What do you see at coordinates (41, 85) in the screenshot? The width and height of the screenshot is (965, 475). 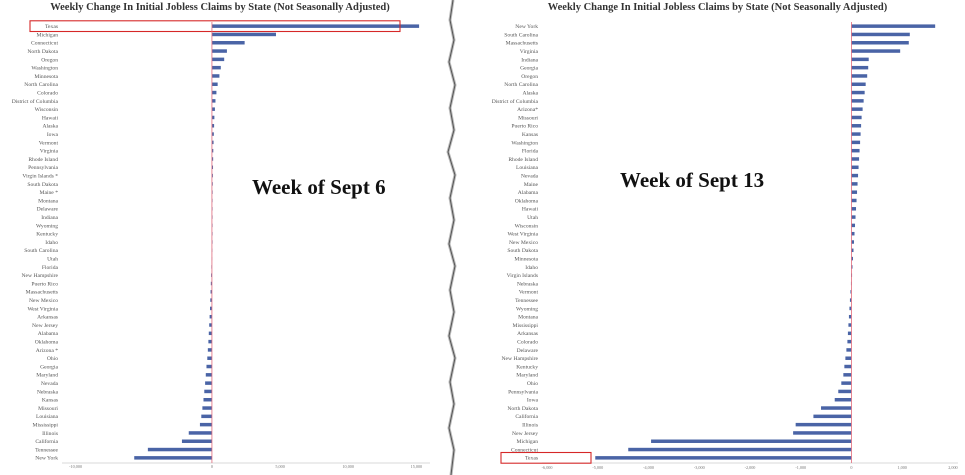 I see `left-category-label: North Carolina` at bounding box center [41, 85].